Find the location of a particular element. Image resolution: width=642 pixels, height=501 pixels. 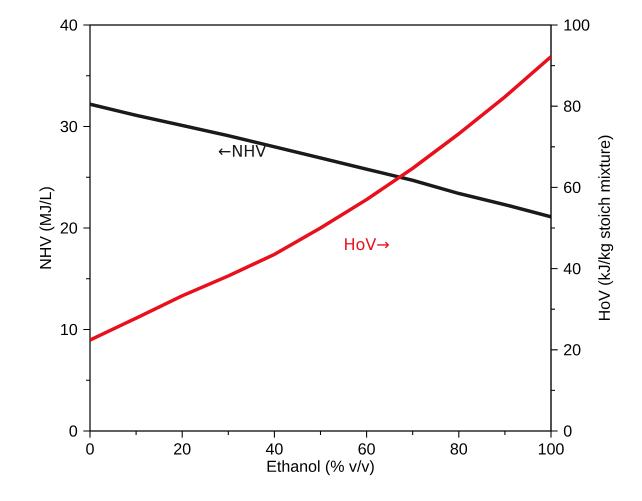

y-tick-label: 10 is located at coordinates (69, 330).